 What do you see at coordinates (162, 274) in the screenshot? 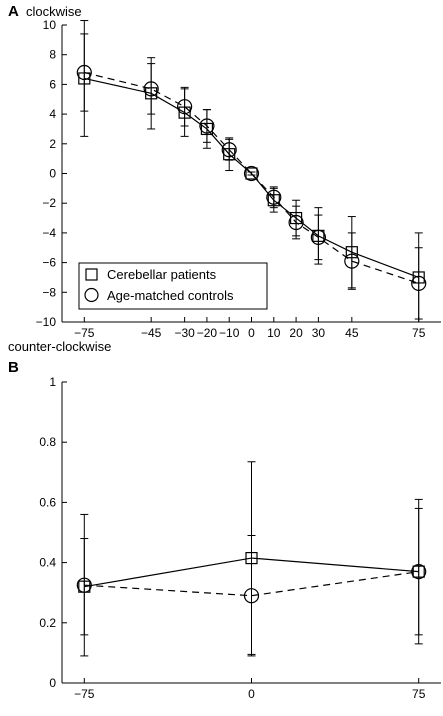
I see `legend-label-patients: Cerebellar patients` at bounding box center [162, 274].